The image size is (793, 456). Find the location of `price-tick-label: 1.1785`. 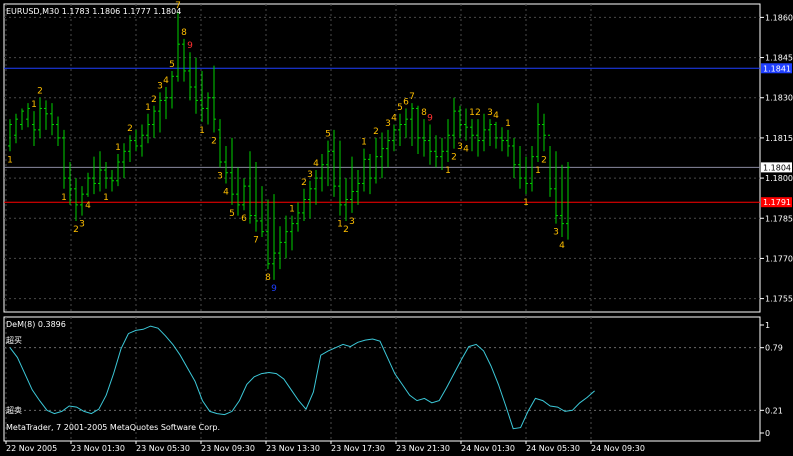

price-tick-label: 1.1785 is located at coordinates (779, 218).